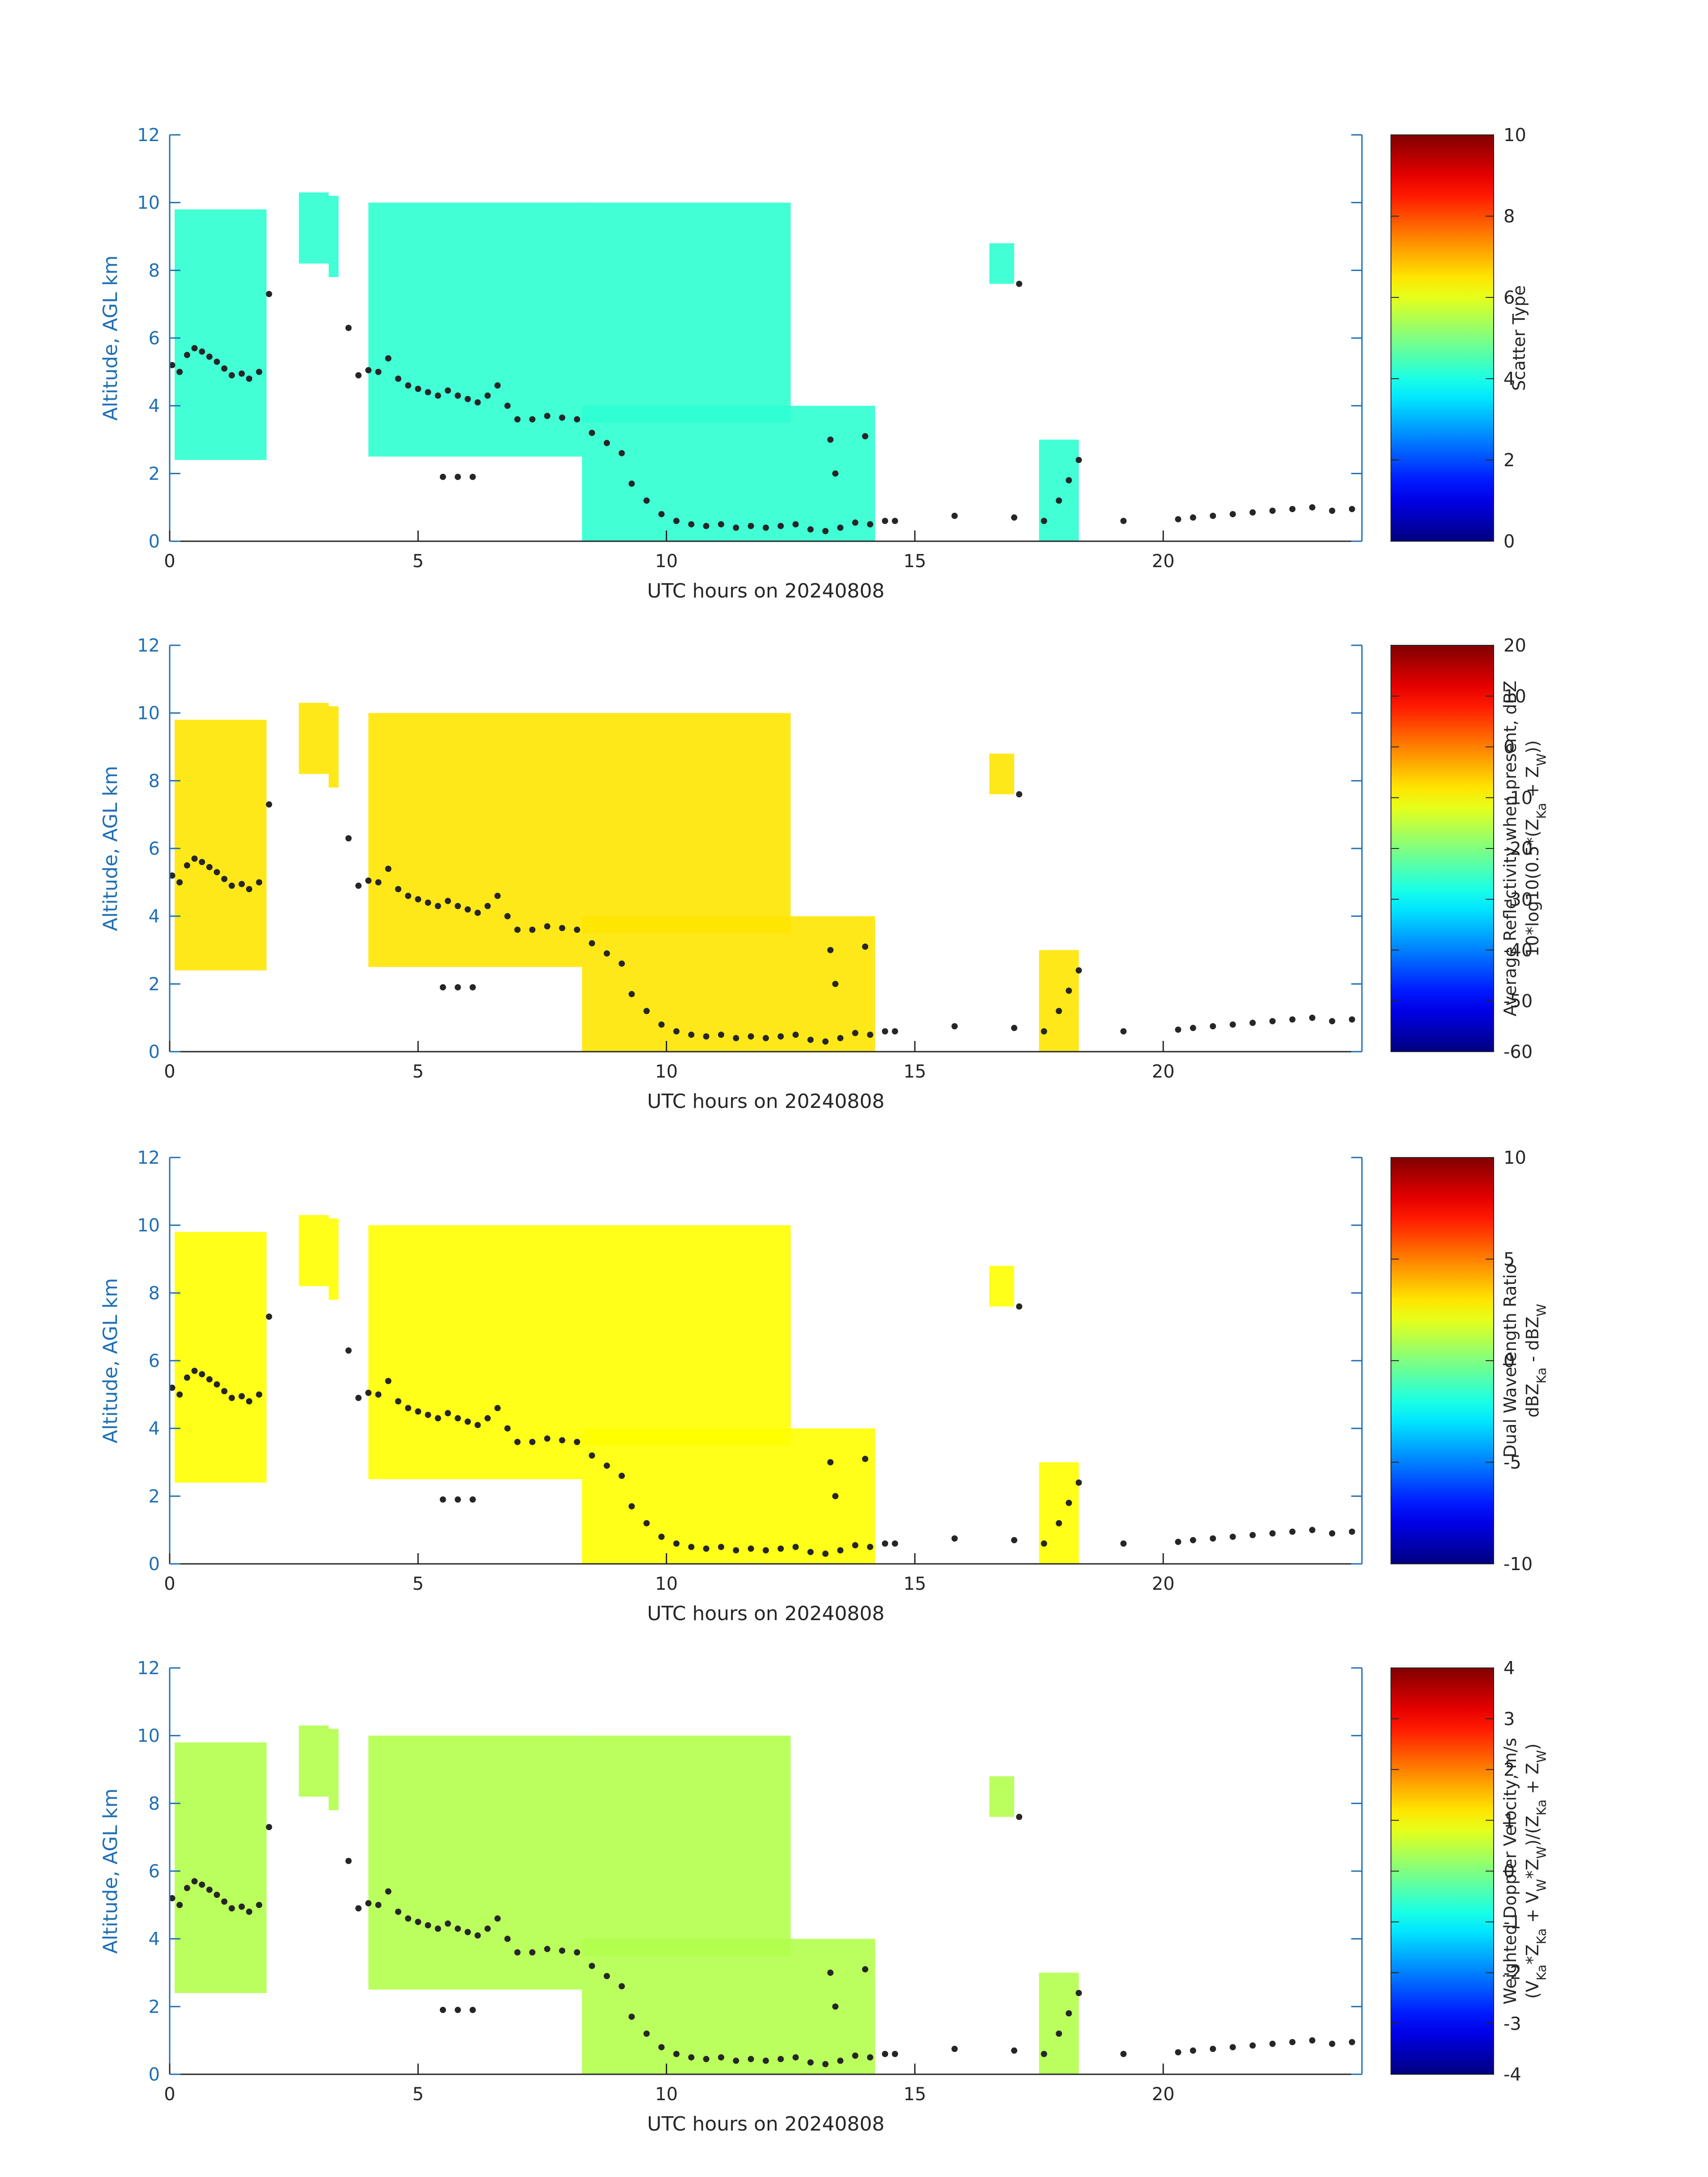 This screenshot has width=1708, height=2177. I want to click on colorbar-tick-label: -30, so click(1518, 900).